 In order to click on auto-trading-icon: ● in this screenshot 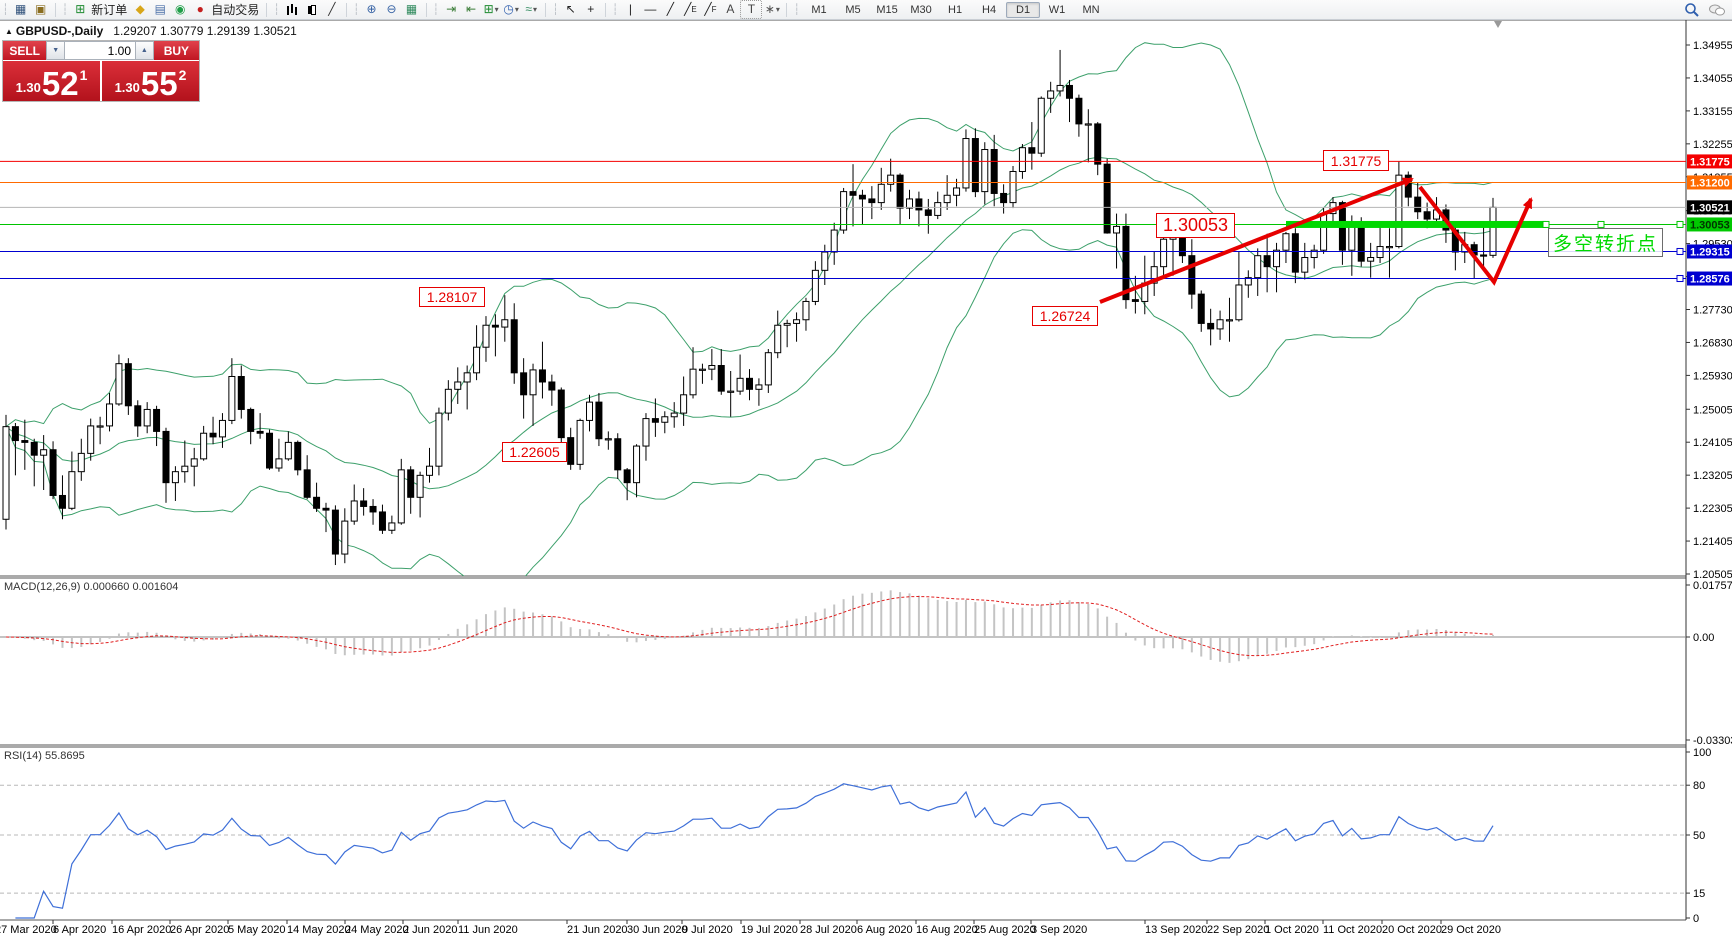, I will do `click(200, 9)`.